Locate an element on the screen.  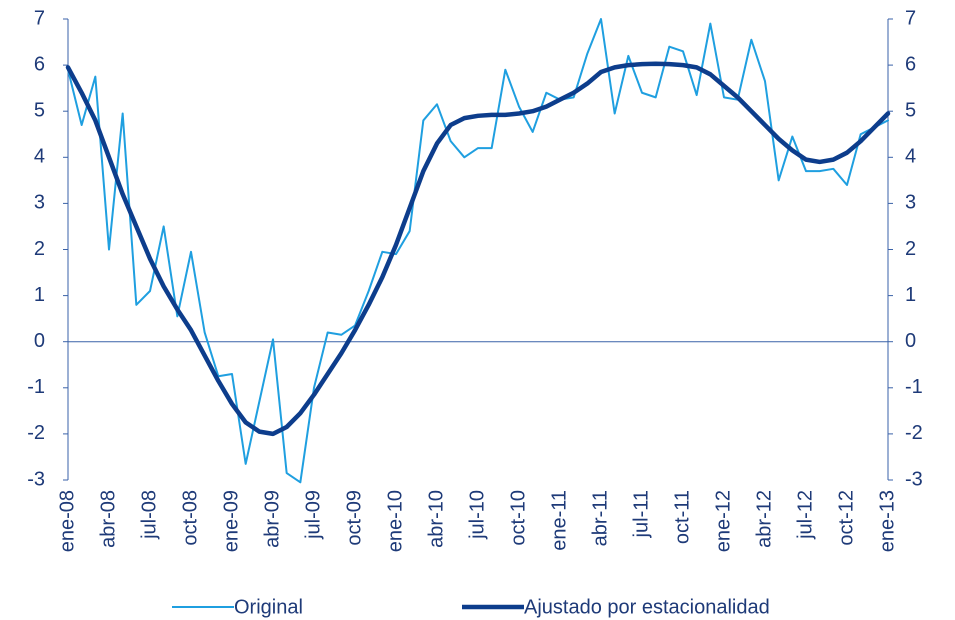
y2-tick-label: 4 is located at coordinates (910, 157).